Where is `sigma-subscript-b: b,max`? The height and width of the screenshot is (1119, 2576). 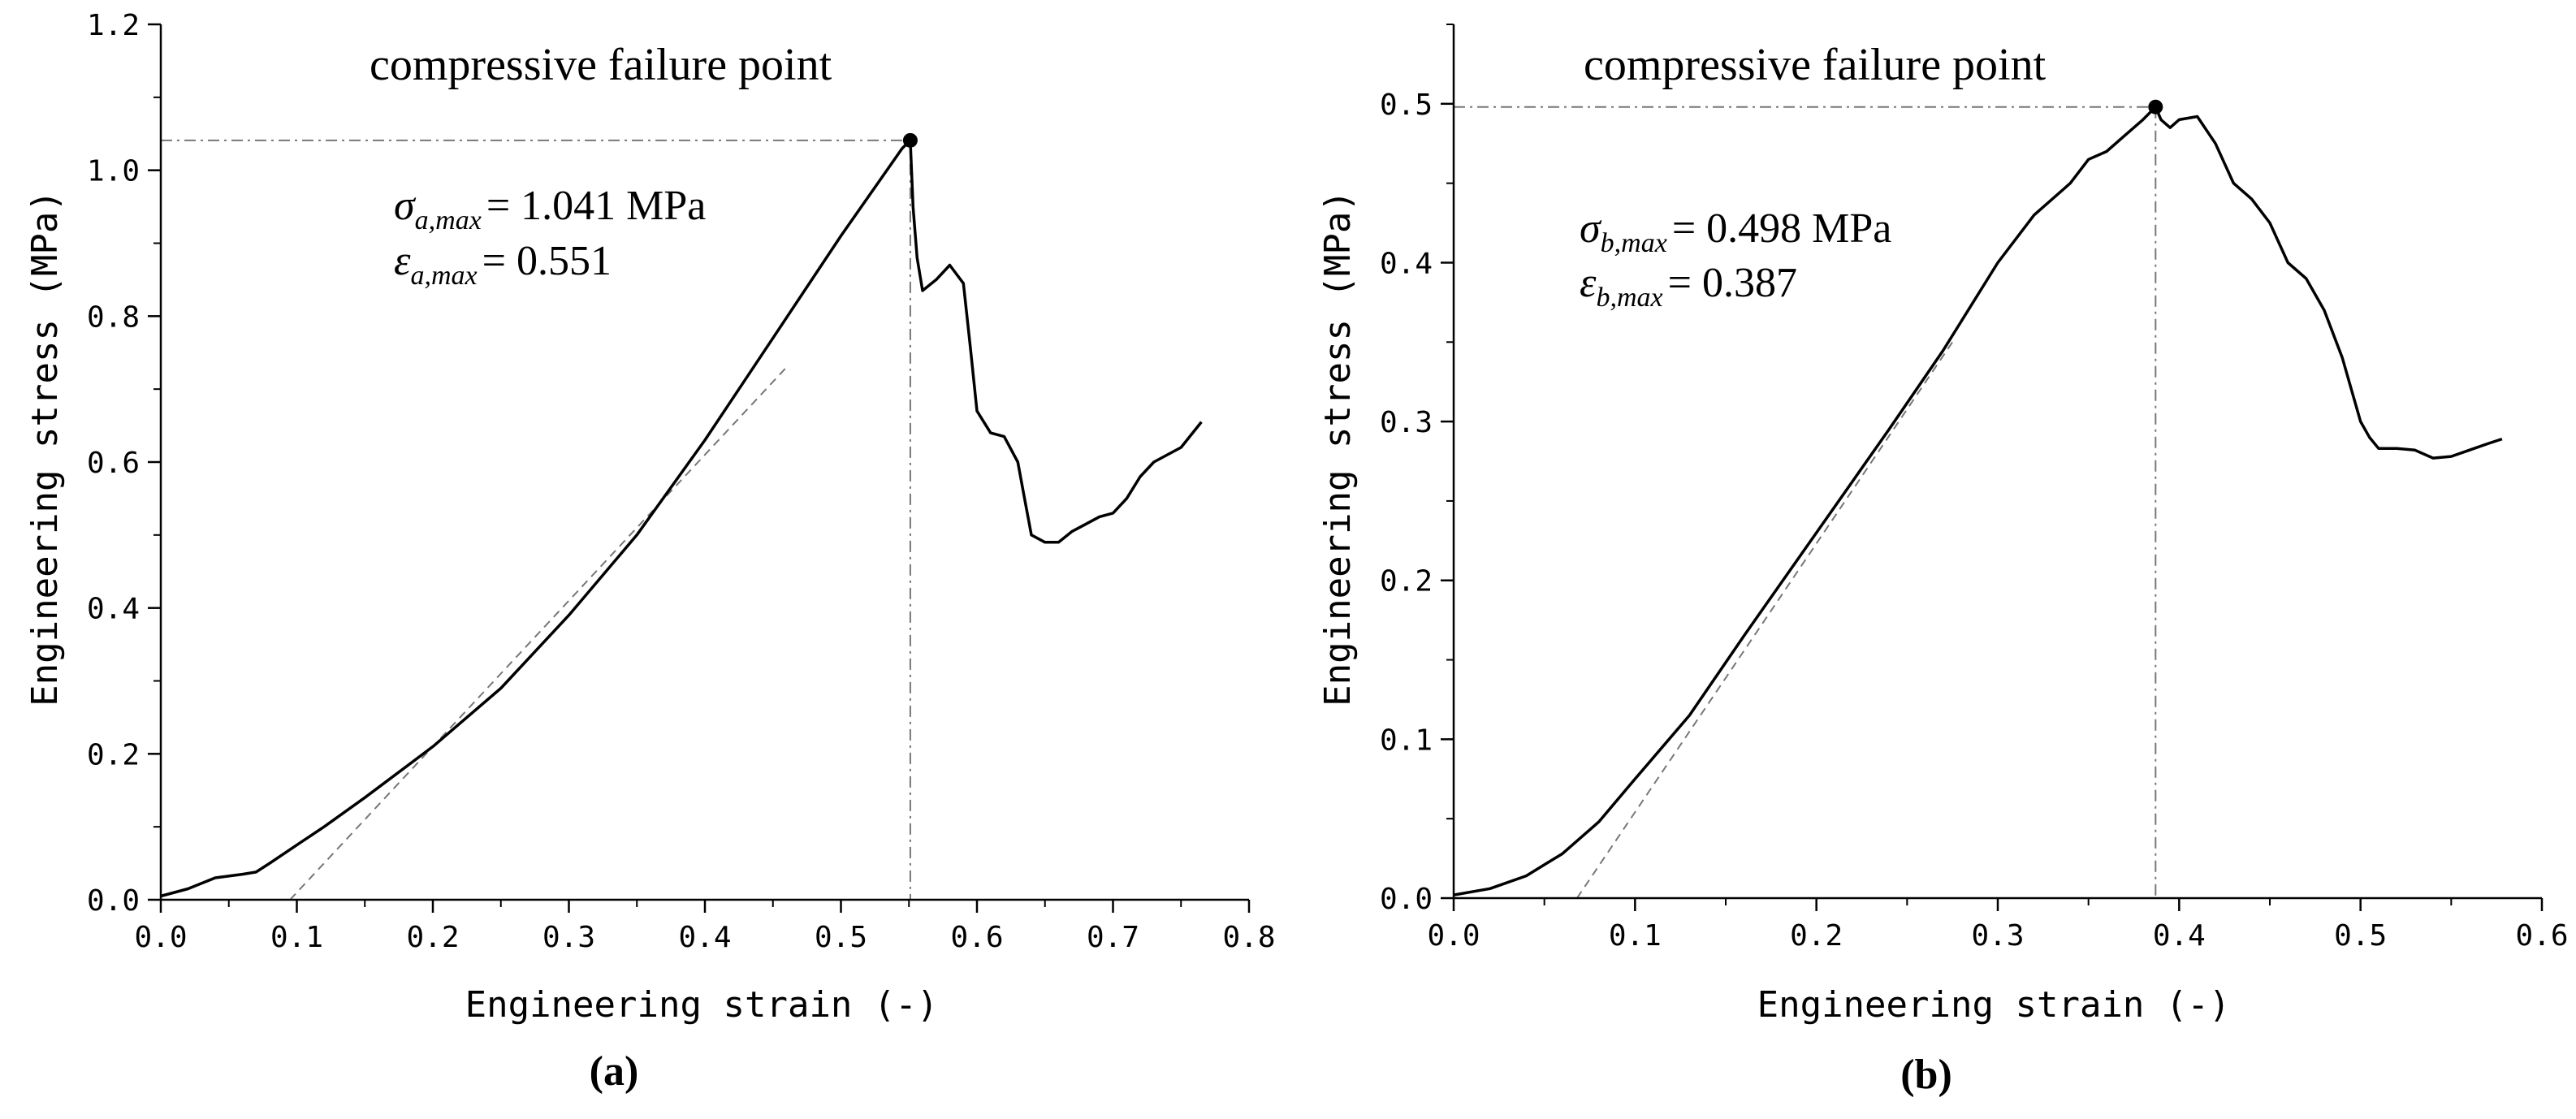 sigma-subscript-b: b,max is located at coordinates (1634, 243).